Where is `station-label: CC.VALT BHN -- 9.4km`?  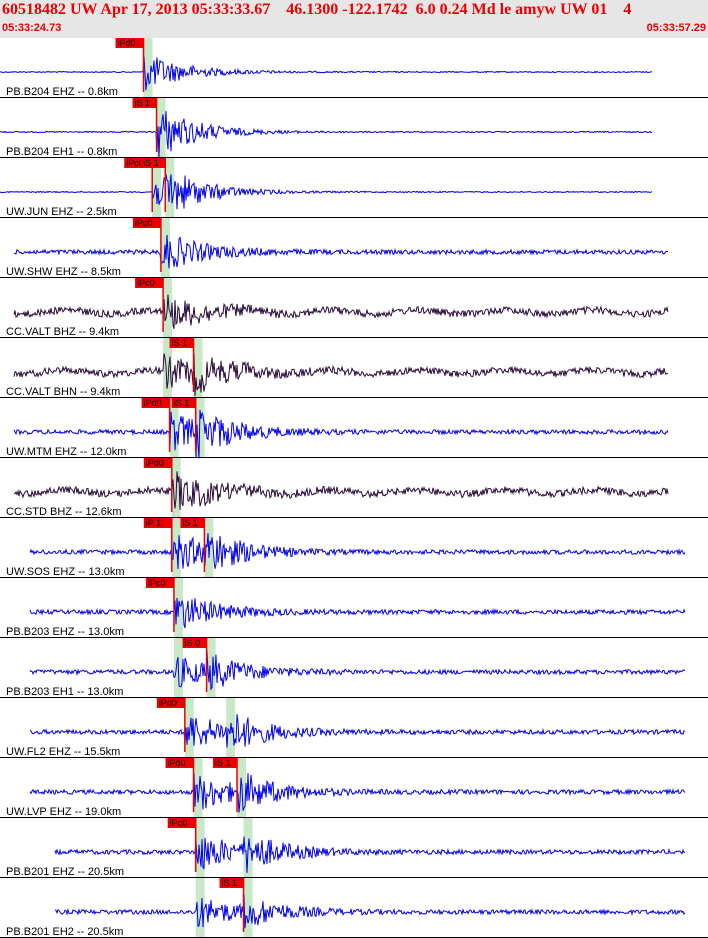 station-label: CC.VALT BHN -- 9.4km is located at coordinates (63, 392).